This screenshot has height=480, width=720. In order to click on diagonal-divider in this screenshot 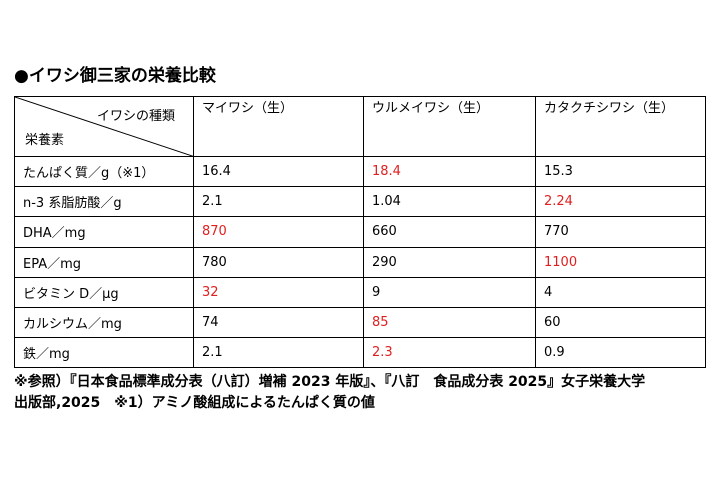, I will do `click(104, 126)`.